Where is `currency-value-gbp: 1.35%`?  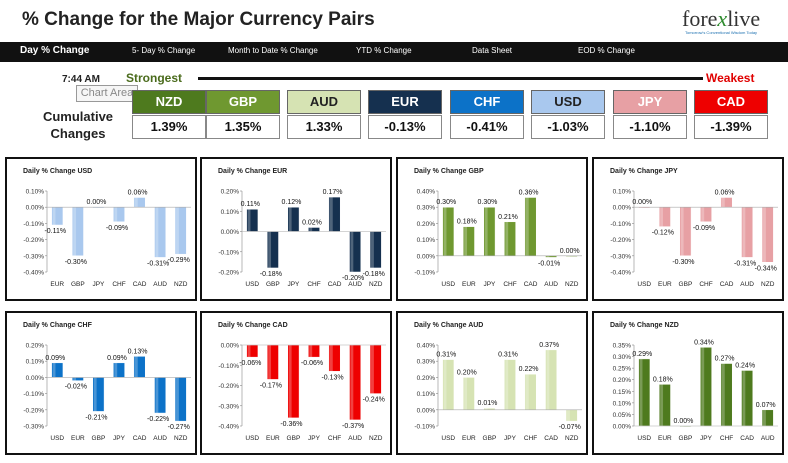 currency-value-gbp: 1.35% is located at coordinates (243, 127).